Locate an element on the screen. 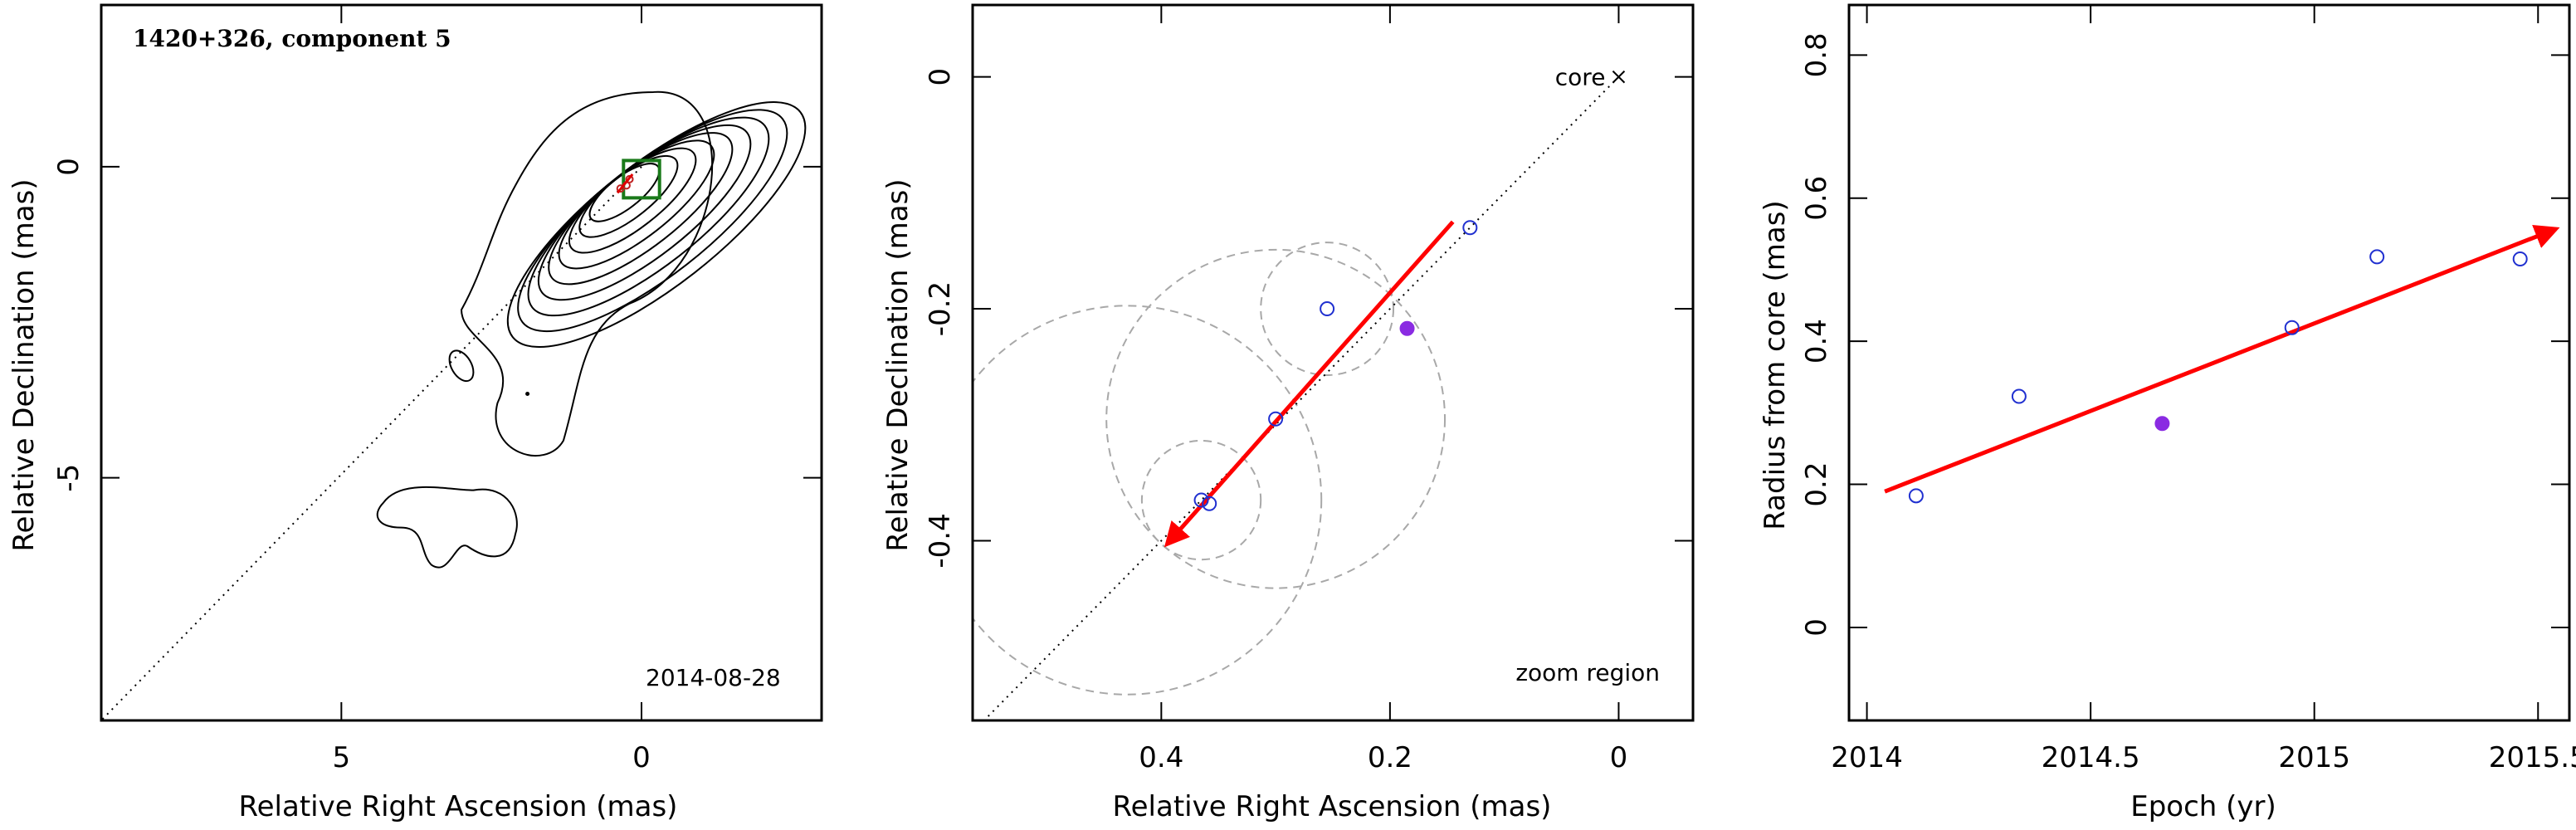  track-line is located at coordinates (371, 443).